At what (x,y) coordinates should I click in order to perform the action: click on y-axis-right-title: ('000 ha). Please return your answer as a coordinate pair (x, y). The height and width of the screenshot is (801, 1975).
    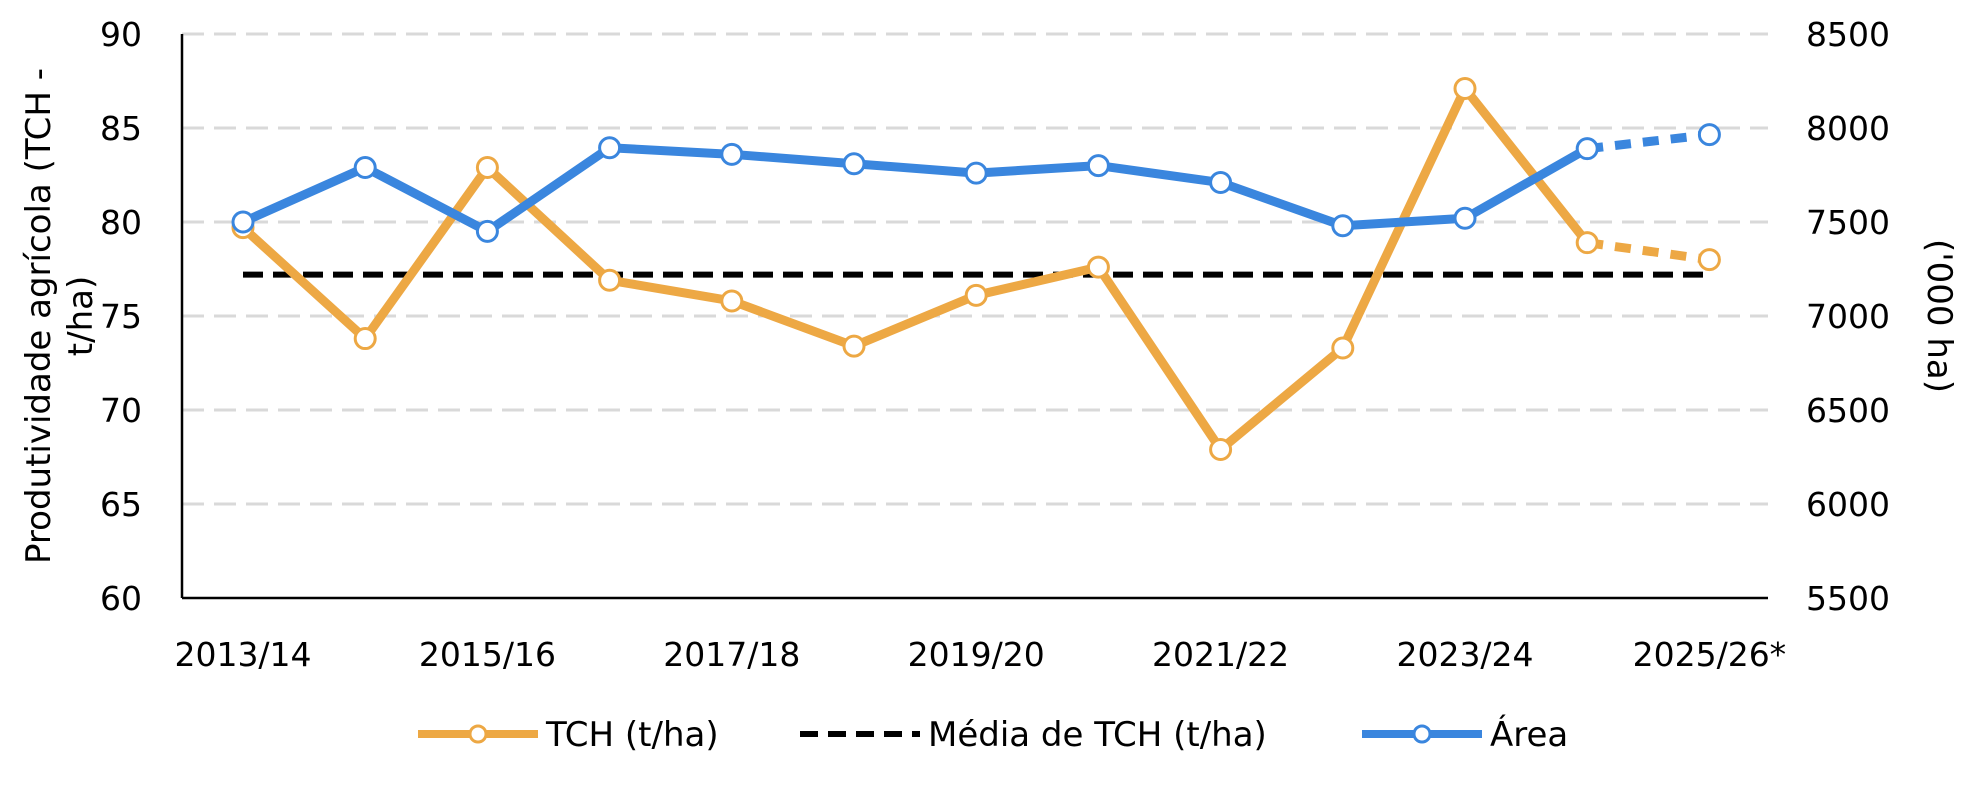
    Looking at the image, I should click on (1939, 316).